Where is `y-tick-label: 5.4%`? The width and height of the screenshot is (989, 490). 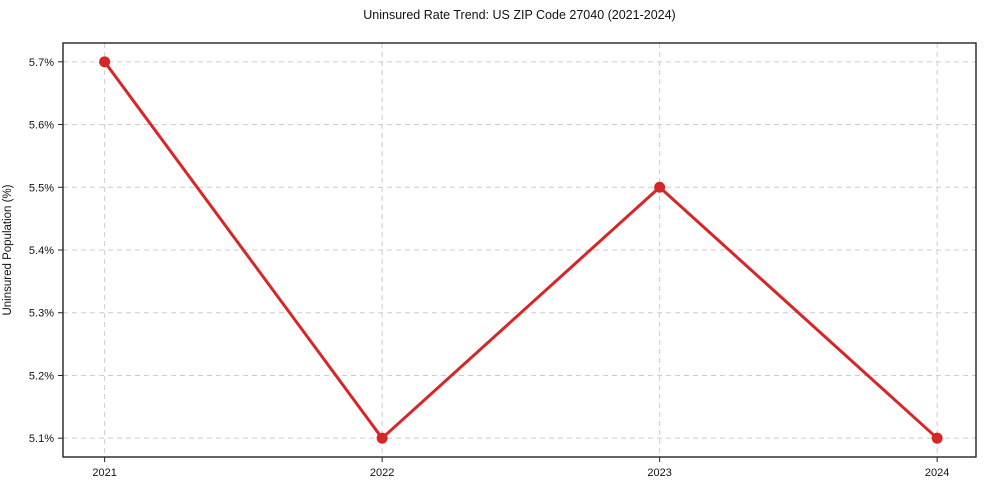 y-tick-label: 5.4% is located at coordinates (41, 251).